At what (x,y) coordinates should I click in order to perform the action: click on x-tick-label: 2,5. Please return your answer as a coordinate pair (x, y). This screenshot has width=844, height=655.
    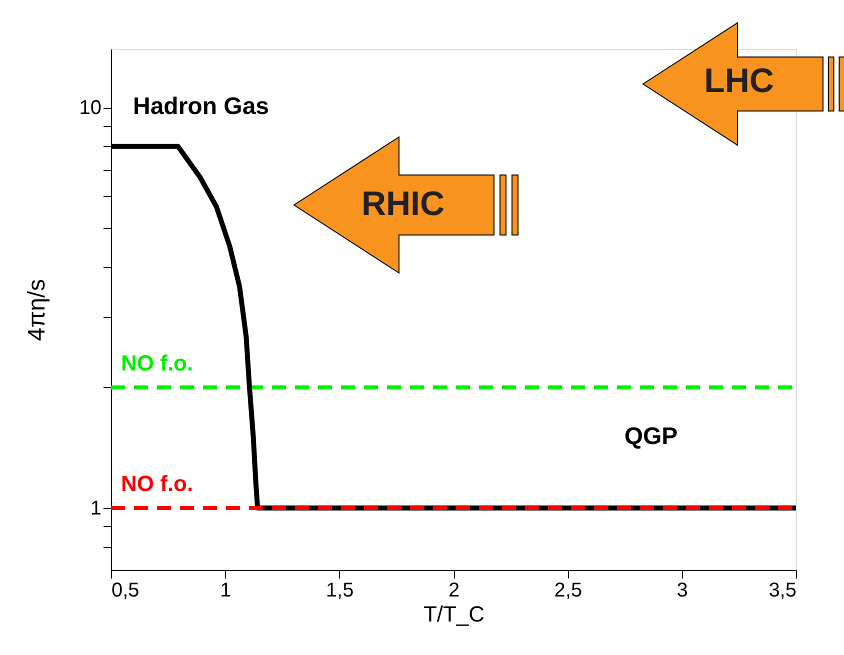
    Looking at the image, I should click on (568, 591).